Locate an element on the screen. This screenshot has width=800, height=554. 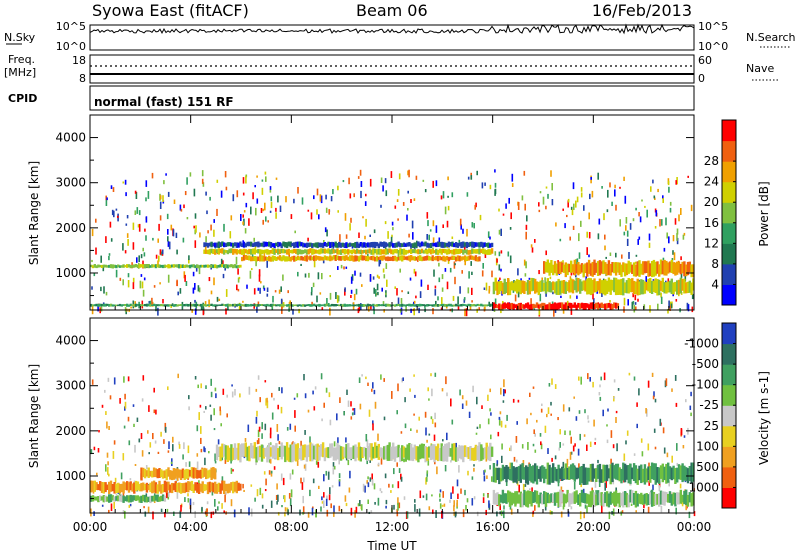
colorbar-cell is located at coordinates (729, 274).